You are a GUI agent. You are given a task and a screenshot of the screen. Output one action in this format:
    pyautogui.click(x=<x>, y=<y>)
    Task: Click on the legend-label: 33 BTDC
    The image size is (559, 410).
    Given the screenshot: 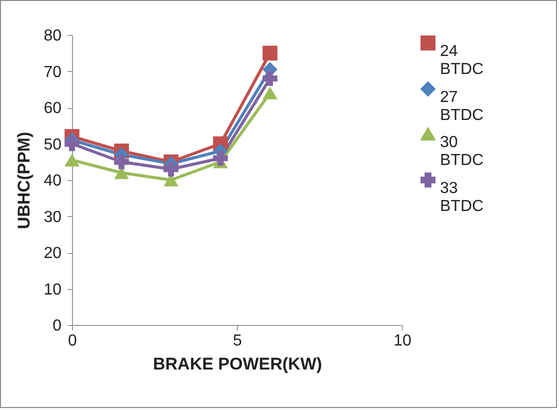 What is the action you would take?
    pyautogui.click(x=462, y=197)
    